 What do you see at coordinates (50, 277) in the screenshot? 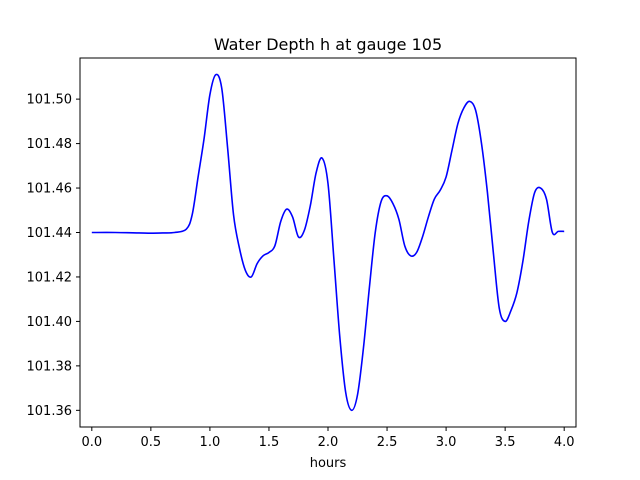
I see `y-tick-label: 101.42` at bounding box center [50, 277].